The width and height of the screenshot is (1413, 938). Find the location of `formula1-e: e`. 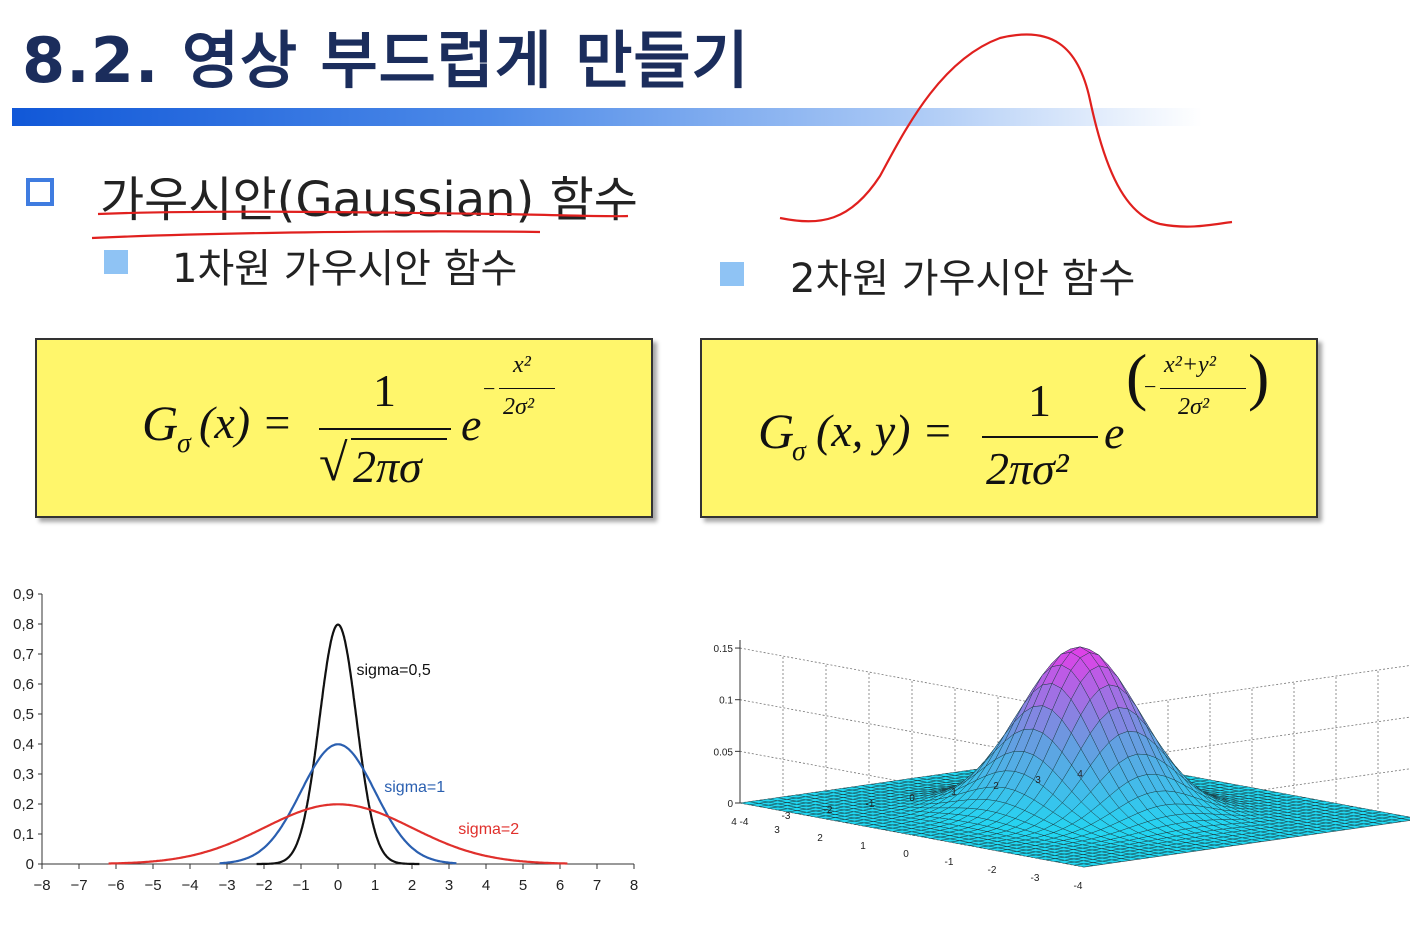

formula1-e: e is located at coordinates (471, 424).